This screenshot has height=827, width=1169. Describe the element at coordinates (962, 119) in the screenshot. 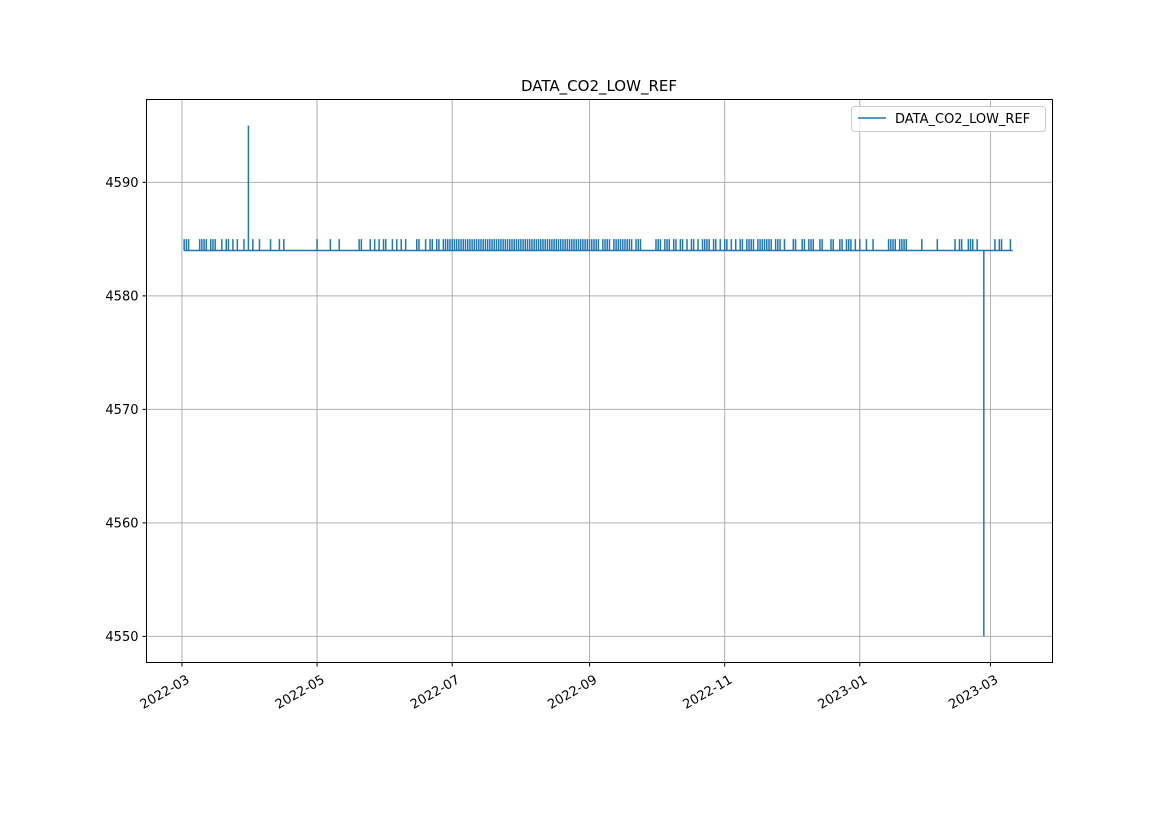

I see `legend-label-data-co2-low-ref: DATA_CO2_LOW_REF` at that location.